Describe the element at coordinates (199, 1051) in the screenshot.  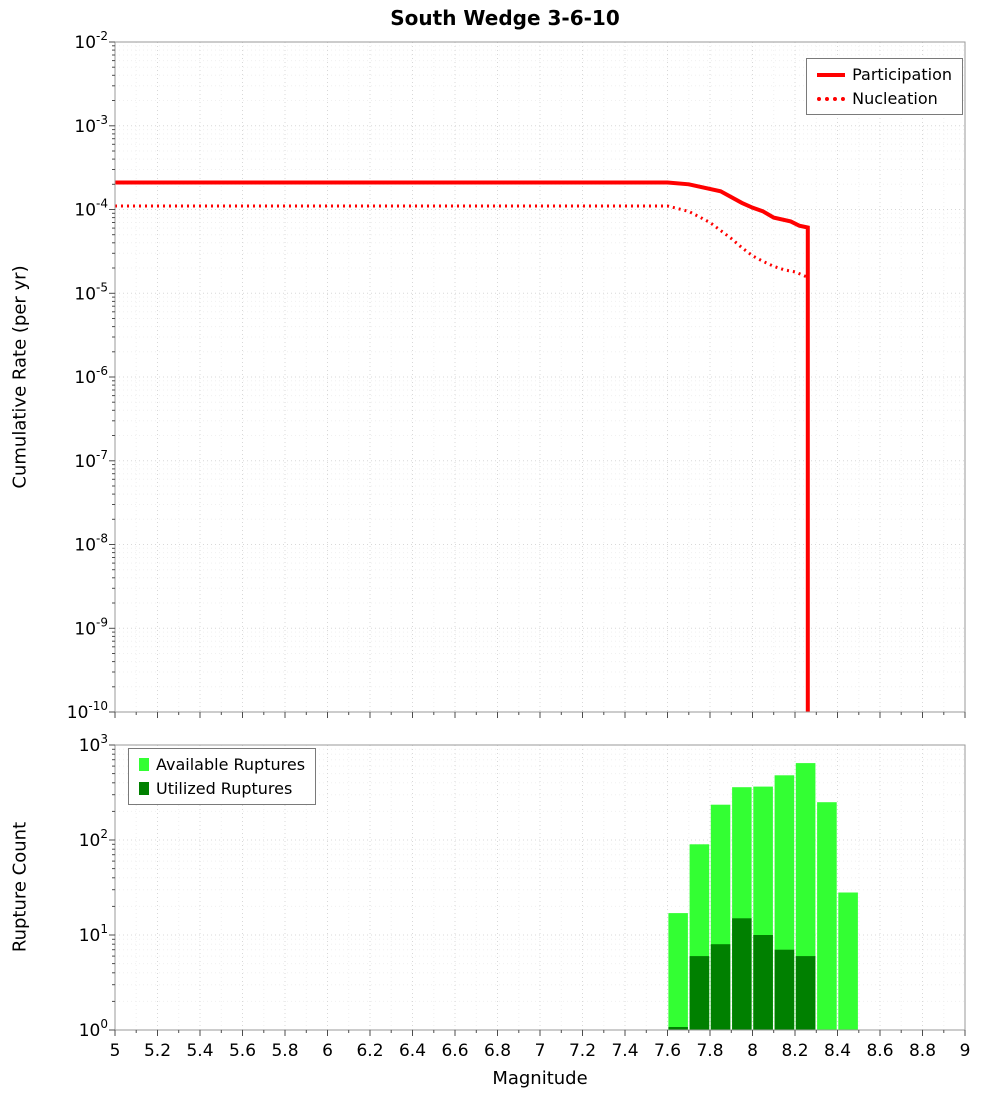
I see `svg-text: 5.4` at that location.